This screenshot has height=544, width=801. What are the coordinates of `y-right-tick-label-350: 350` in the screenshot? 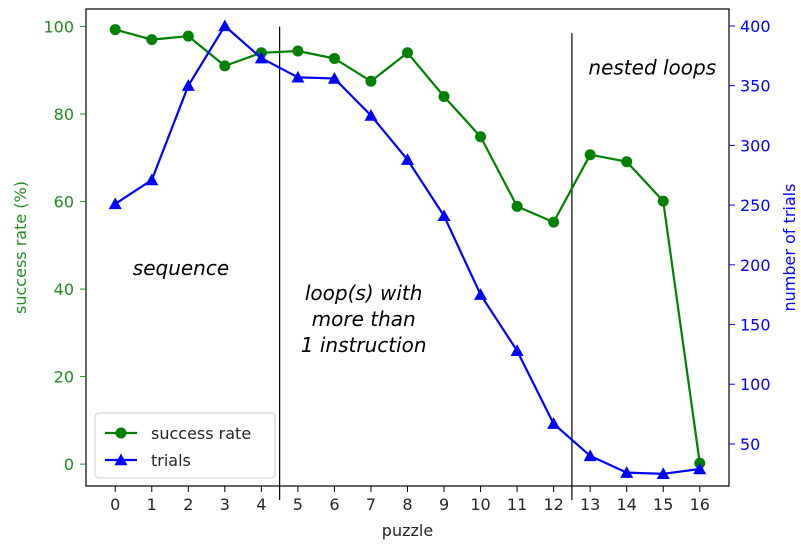 It's located at (755, 86).